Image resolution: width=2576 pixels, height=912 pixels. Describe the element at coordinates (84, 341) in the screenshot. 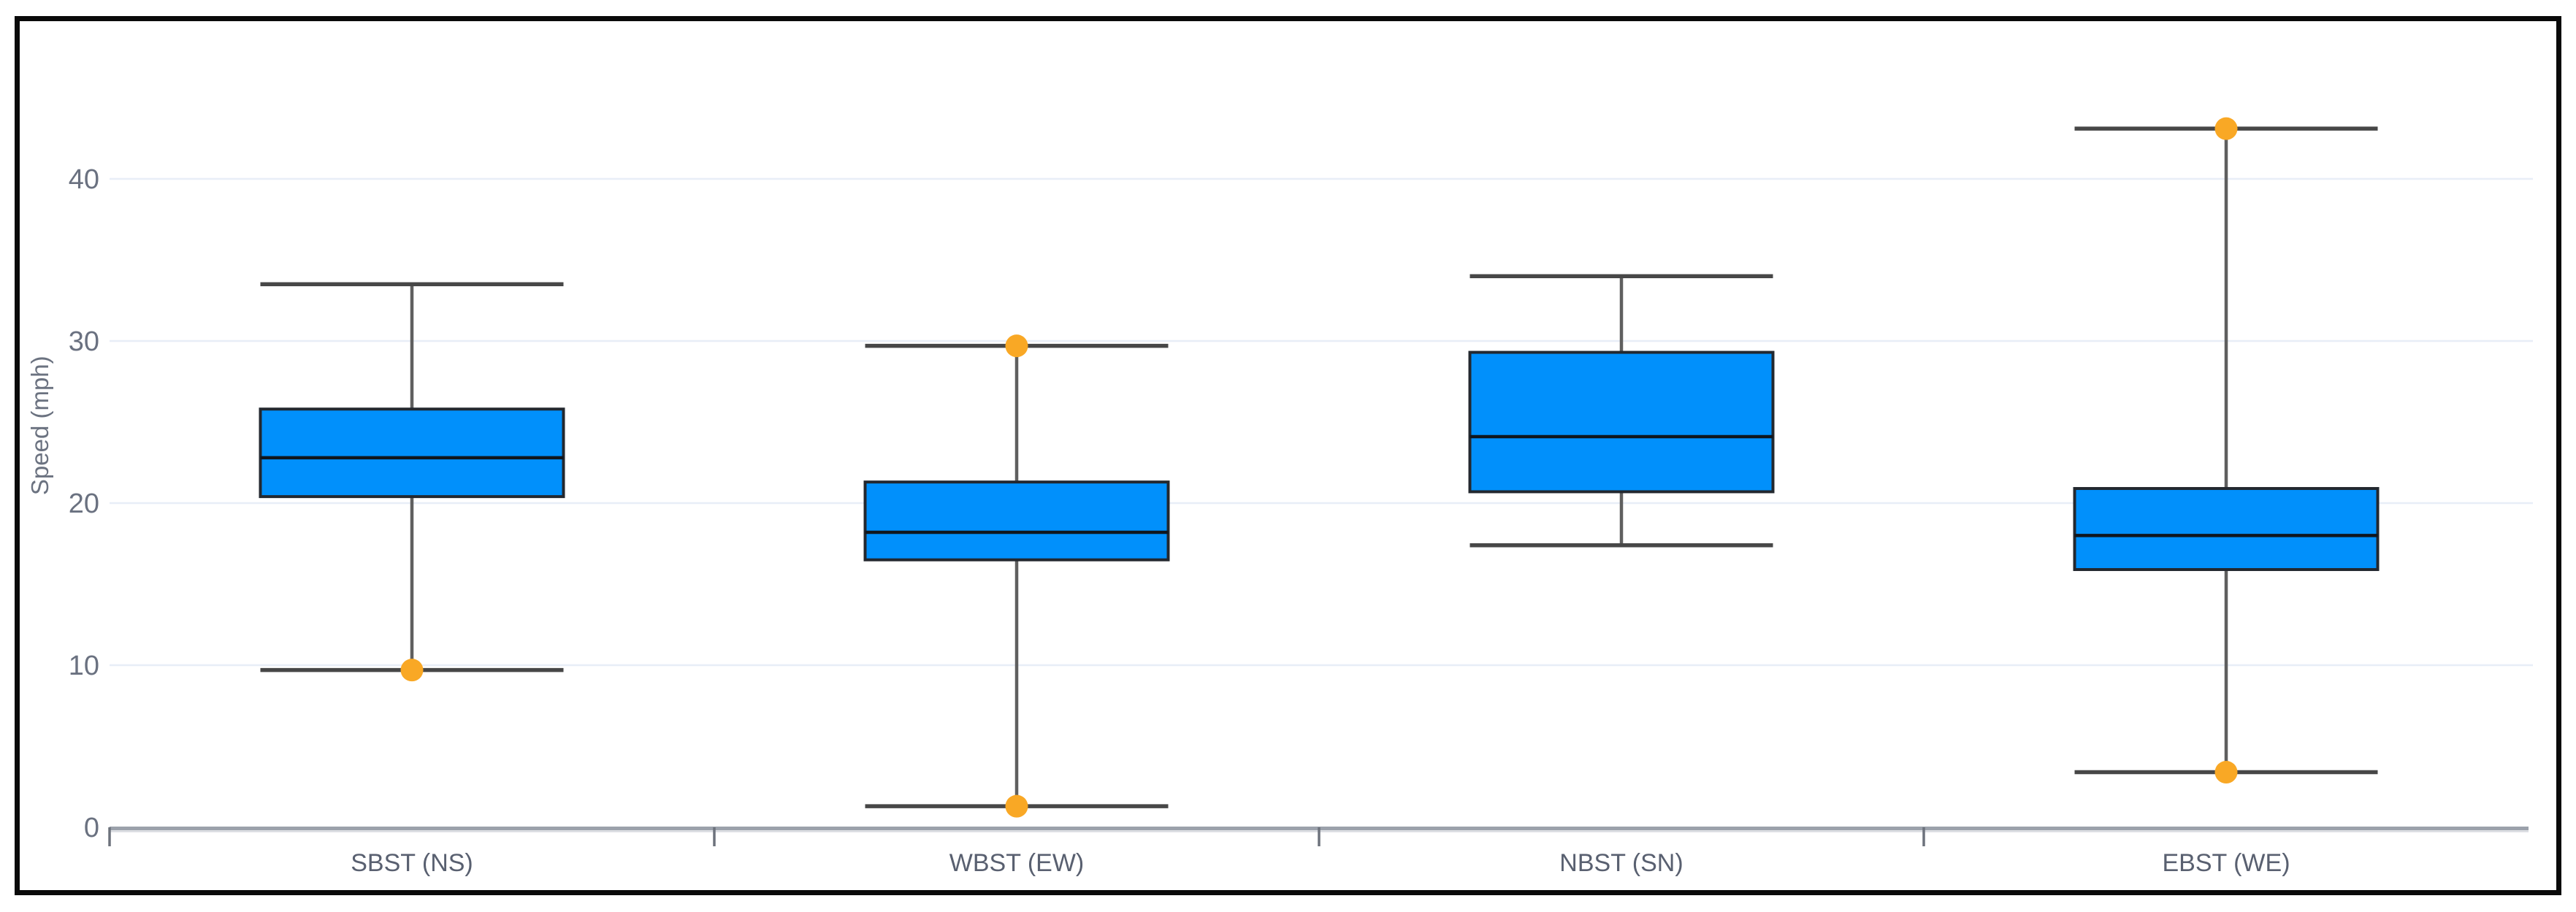

I see `y-tick-label: 30` at that location.